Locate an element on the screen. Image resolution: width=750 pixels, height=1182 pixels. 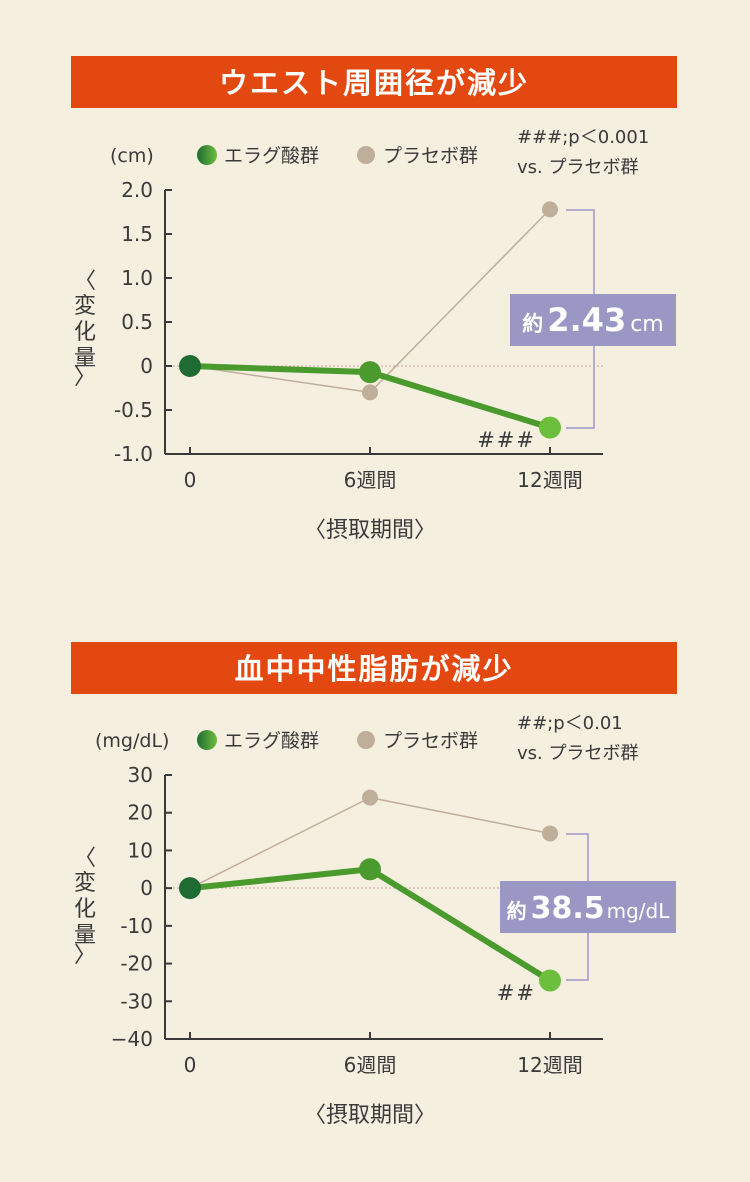
chart-2-y-tick-label: 20 is located at coordinates (140, 813).